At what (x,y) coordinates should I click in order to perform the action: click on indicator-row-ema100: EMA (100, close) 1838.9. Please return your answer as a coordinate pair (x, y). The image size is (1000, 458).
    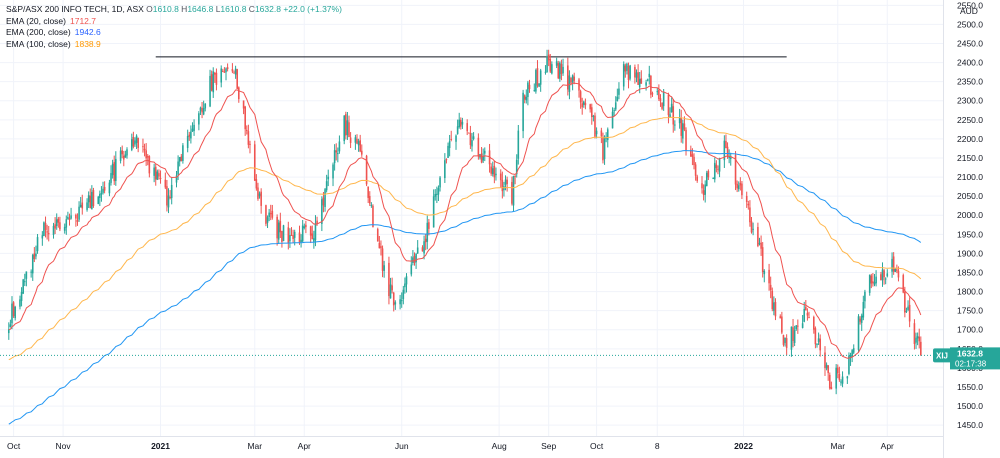
    Looking at the image, I should click on (174, 45).